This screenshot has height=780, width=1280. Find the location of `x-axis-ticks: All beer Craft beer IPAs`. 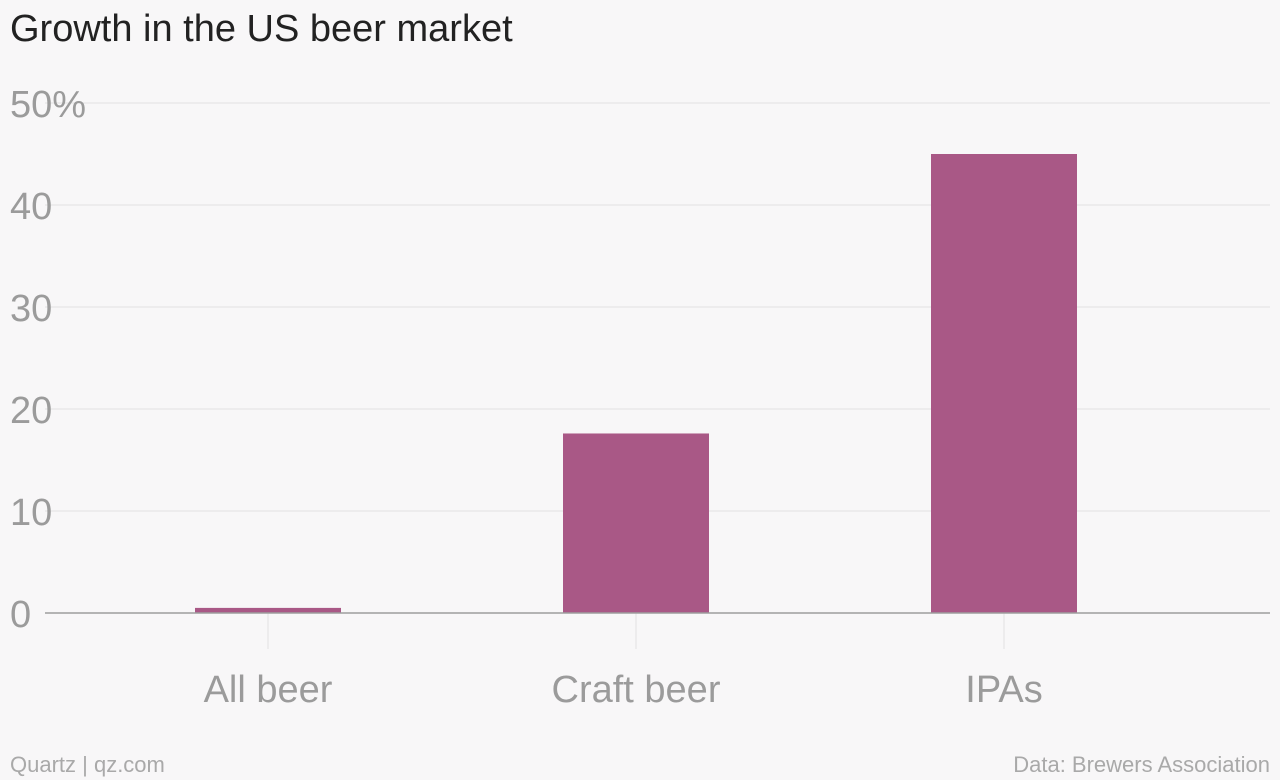

x-axis-ticks: All beer Craft beer IPAs is located at coordinates (623, 662).